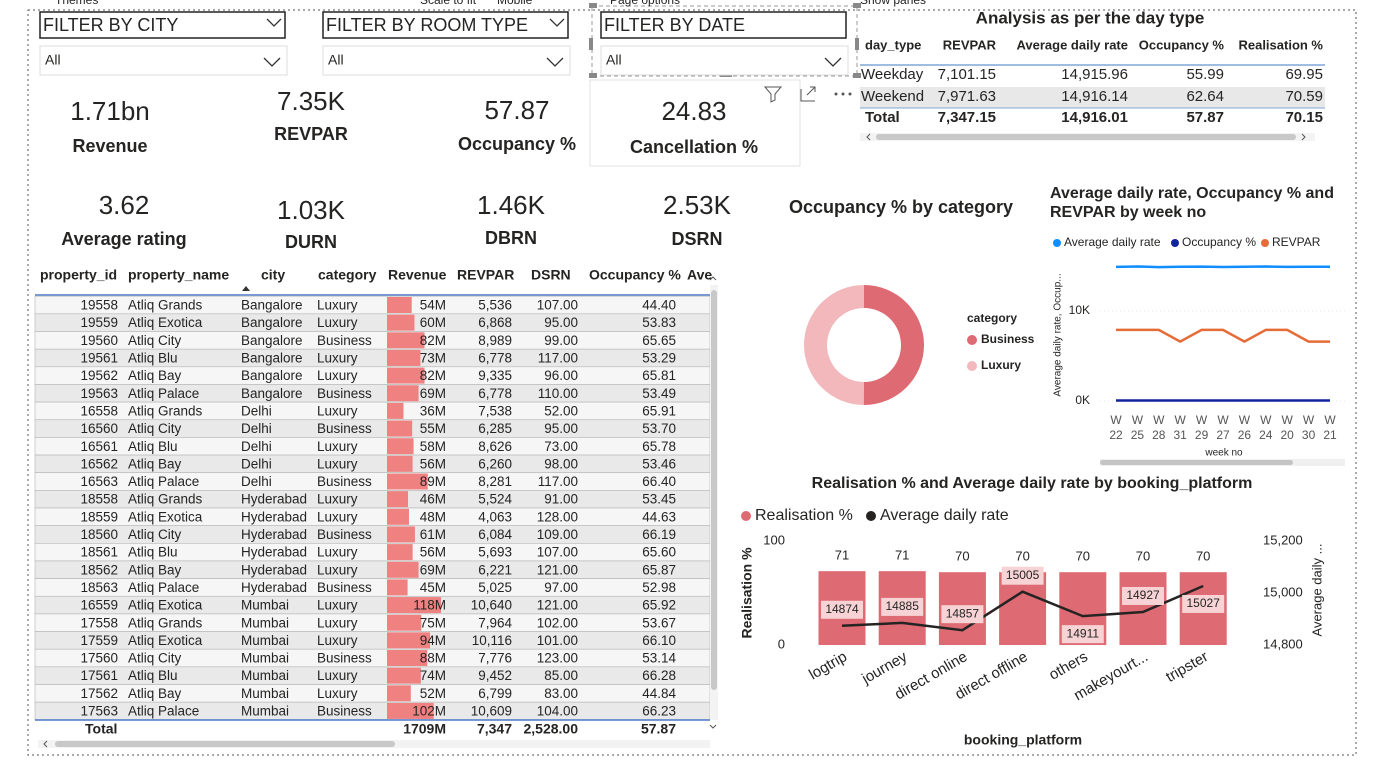 The width and height of the screenshot is (1387, 763). I want to click on table-title: Analysis as per the day type, so click(1090, 17).